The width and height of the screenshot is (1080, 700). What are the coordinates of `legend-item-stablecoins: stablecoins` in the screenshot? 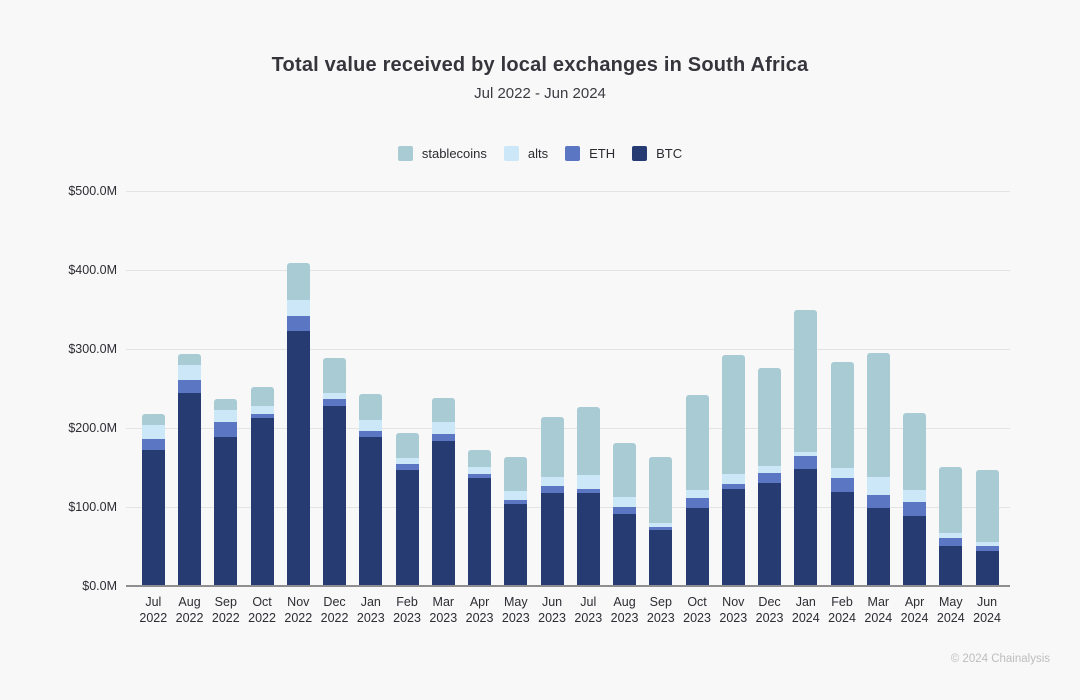 It's located at (442, 153).